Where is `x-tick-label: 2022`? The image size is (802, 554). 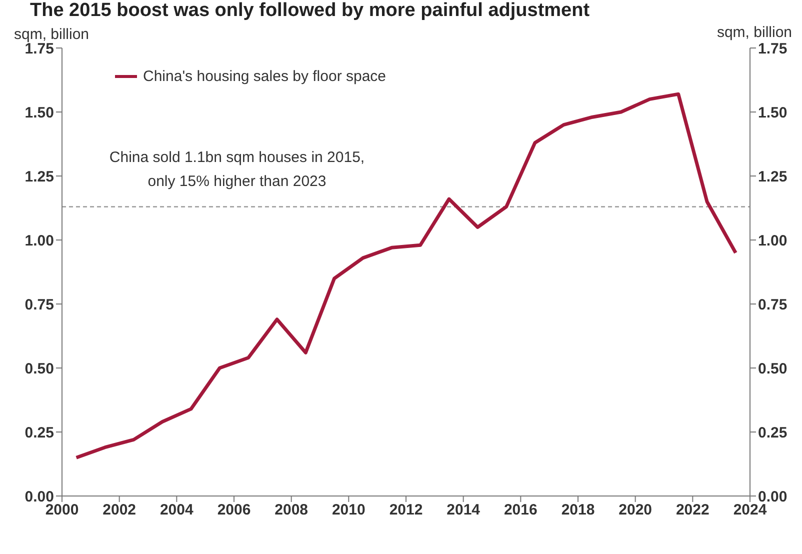
x-tick-label: 2022 is located at coordinates (693, 510).